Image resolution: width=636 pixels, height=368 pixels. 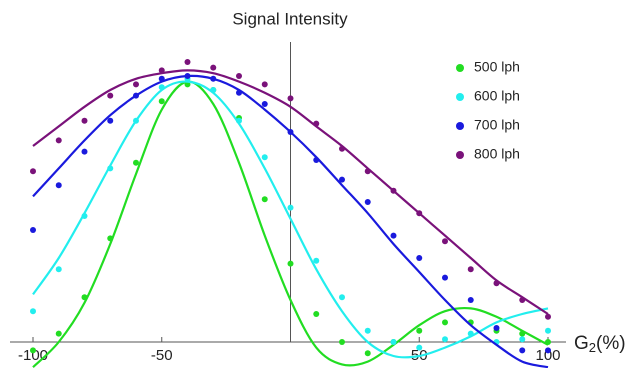 What do you see at coordinates (290, 18) in the screenshot?
I see `chart-title: Signal Intensity` at bounding box center [290, 18].